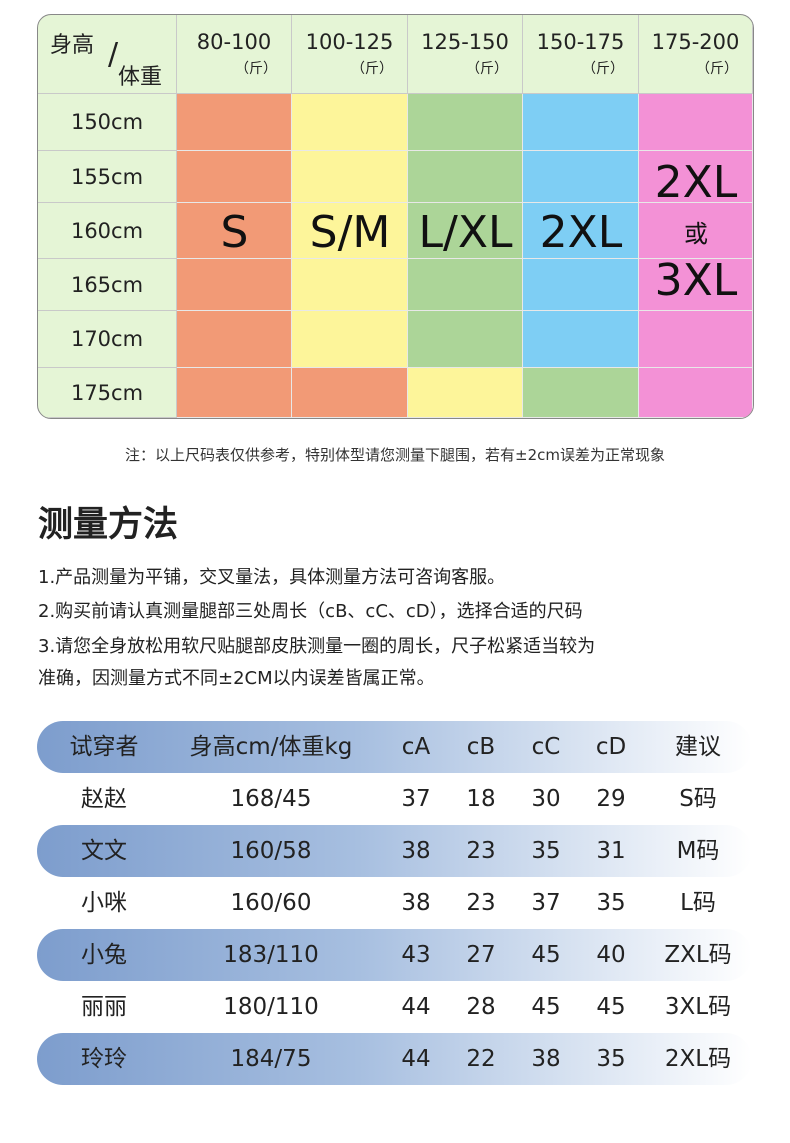  I want to click on table-cell: 168/45, so click(271, 799).